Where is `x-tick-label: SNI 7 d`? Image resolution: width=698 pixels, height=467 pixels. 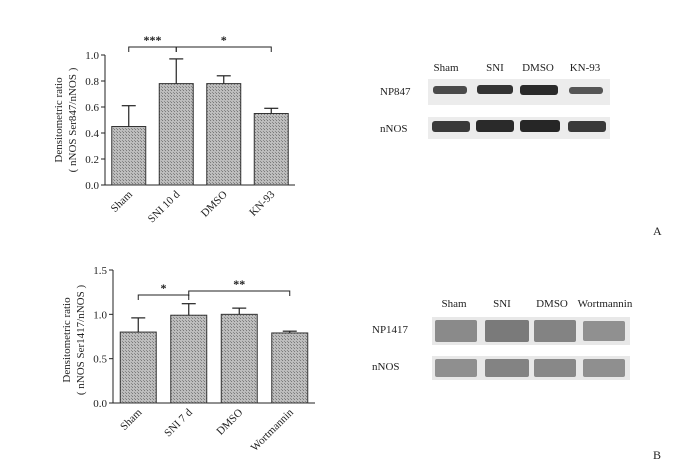
x-tick-label: SNI 7 d is located at coordinates (178, 422).